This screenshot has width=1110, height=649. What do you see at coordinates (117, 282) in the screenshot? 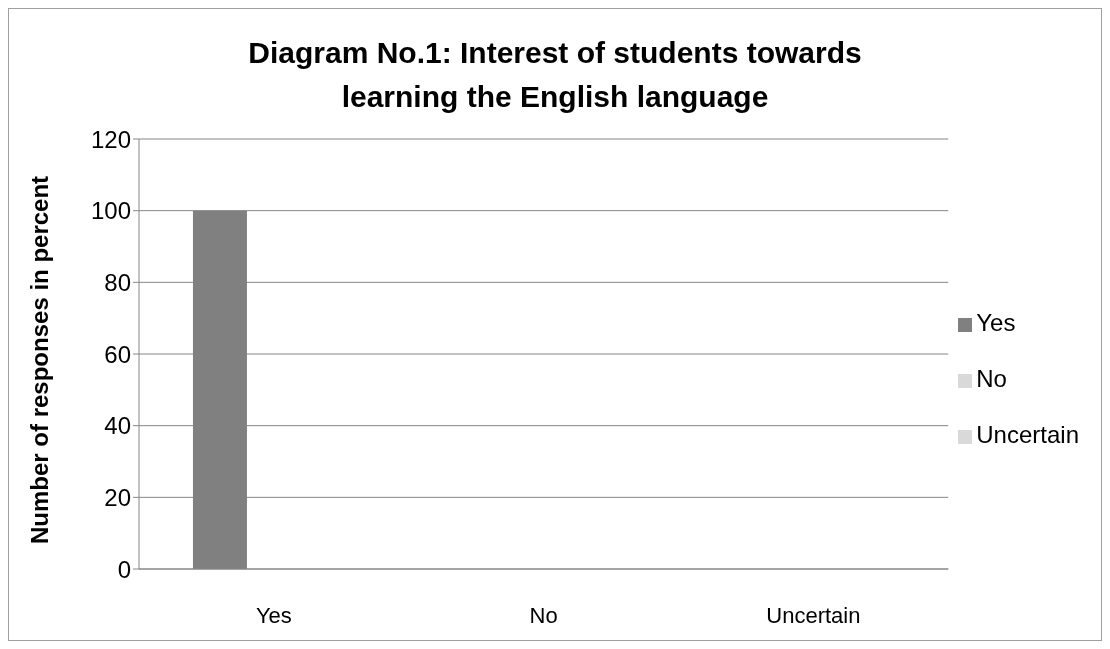
I see `y-tick-label: 80` at bounding box center [117, 282].